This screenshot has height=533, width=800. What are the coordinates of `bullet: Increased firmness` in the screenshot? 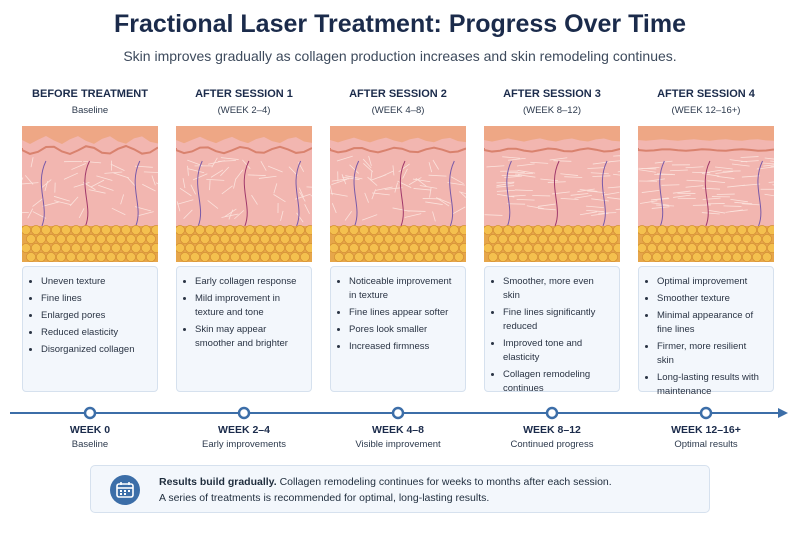 It's located at (403, 347).